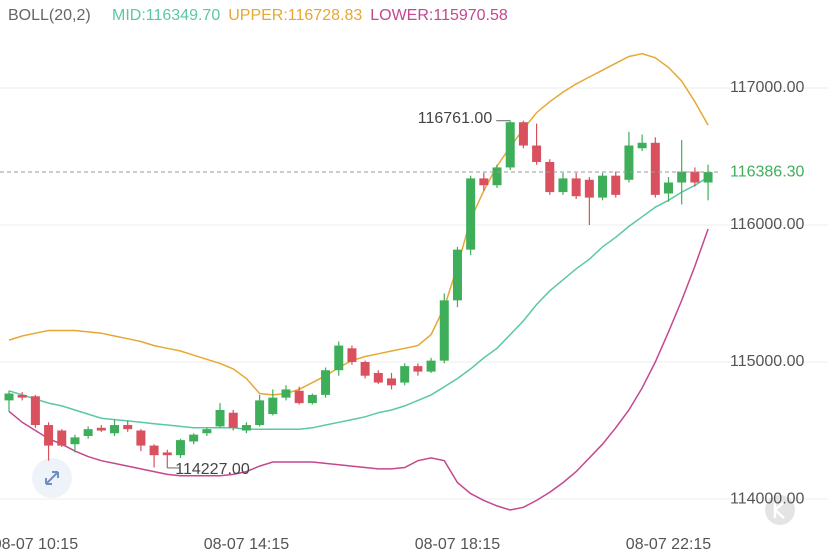 The image size is (828, 560). I want to click on x-tick-label: 08-07 22:15, so click(669, 544).